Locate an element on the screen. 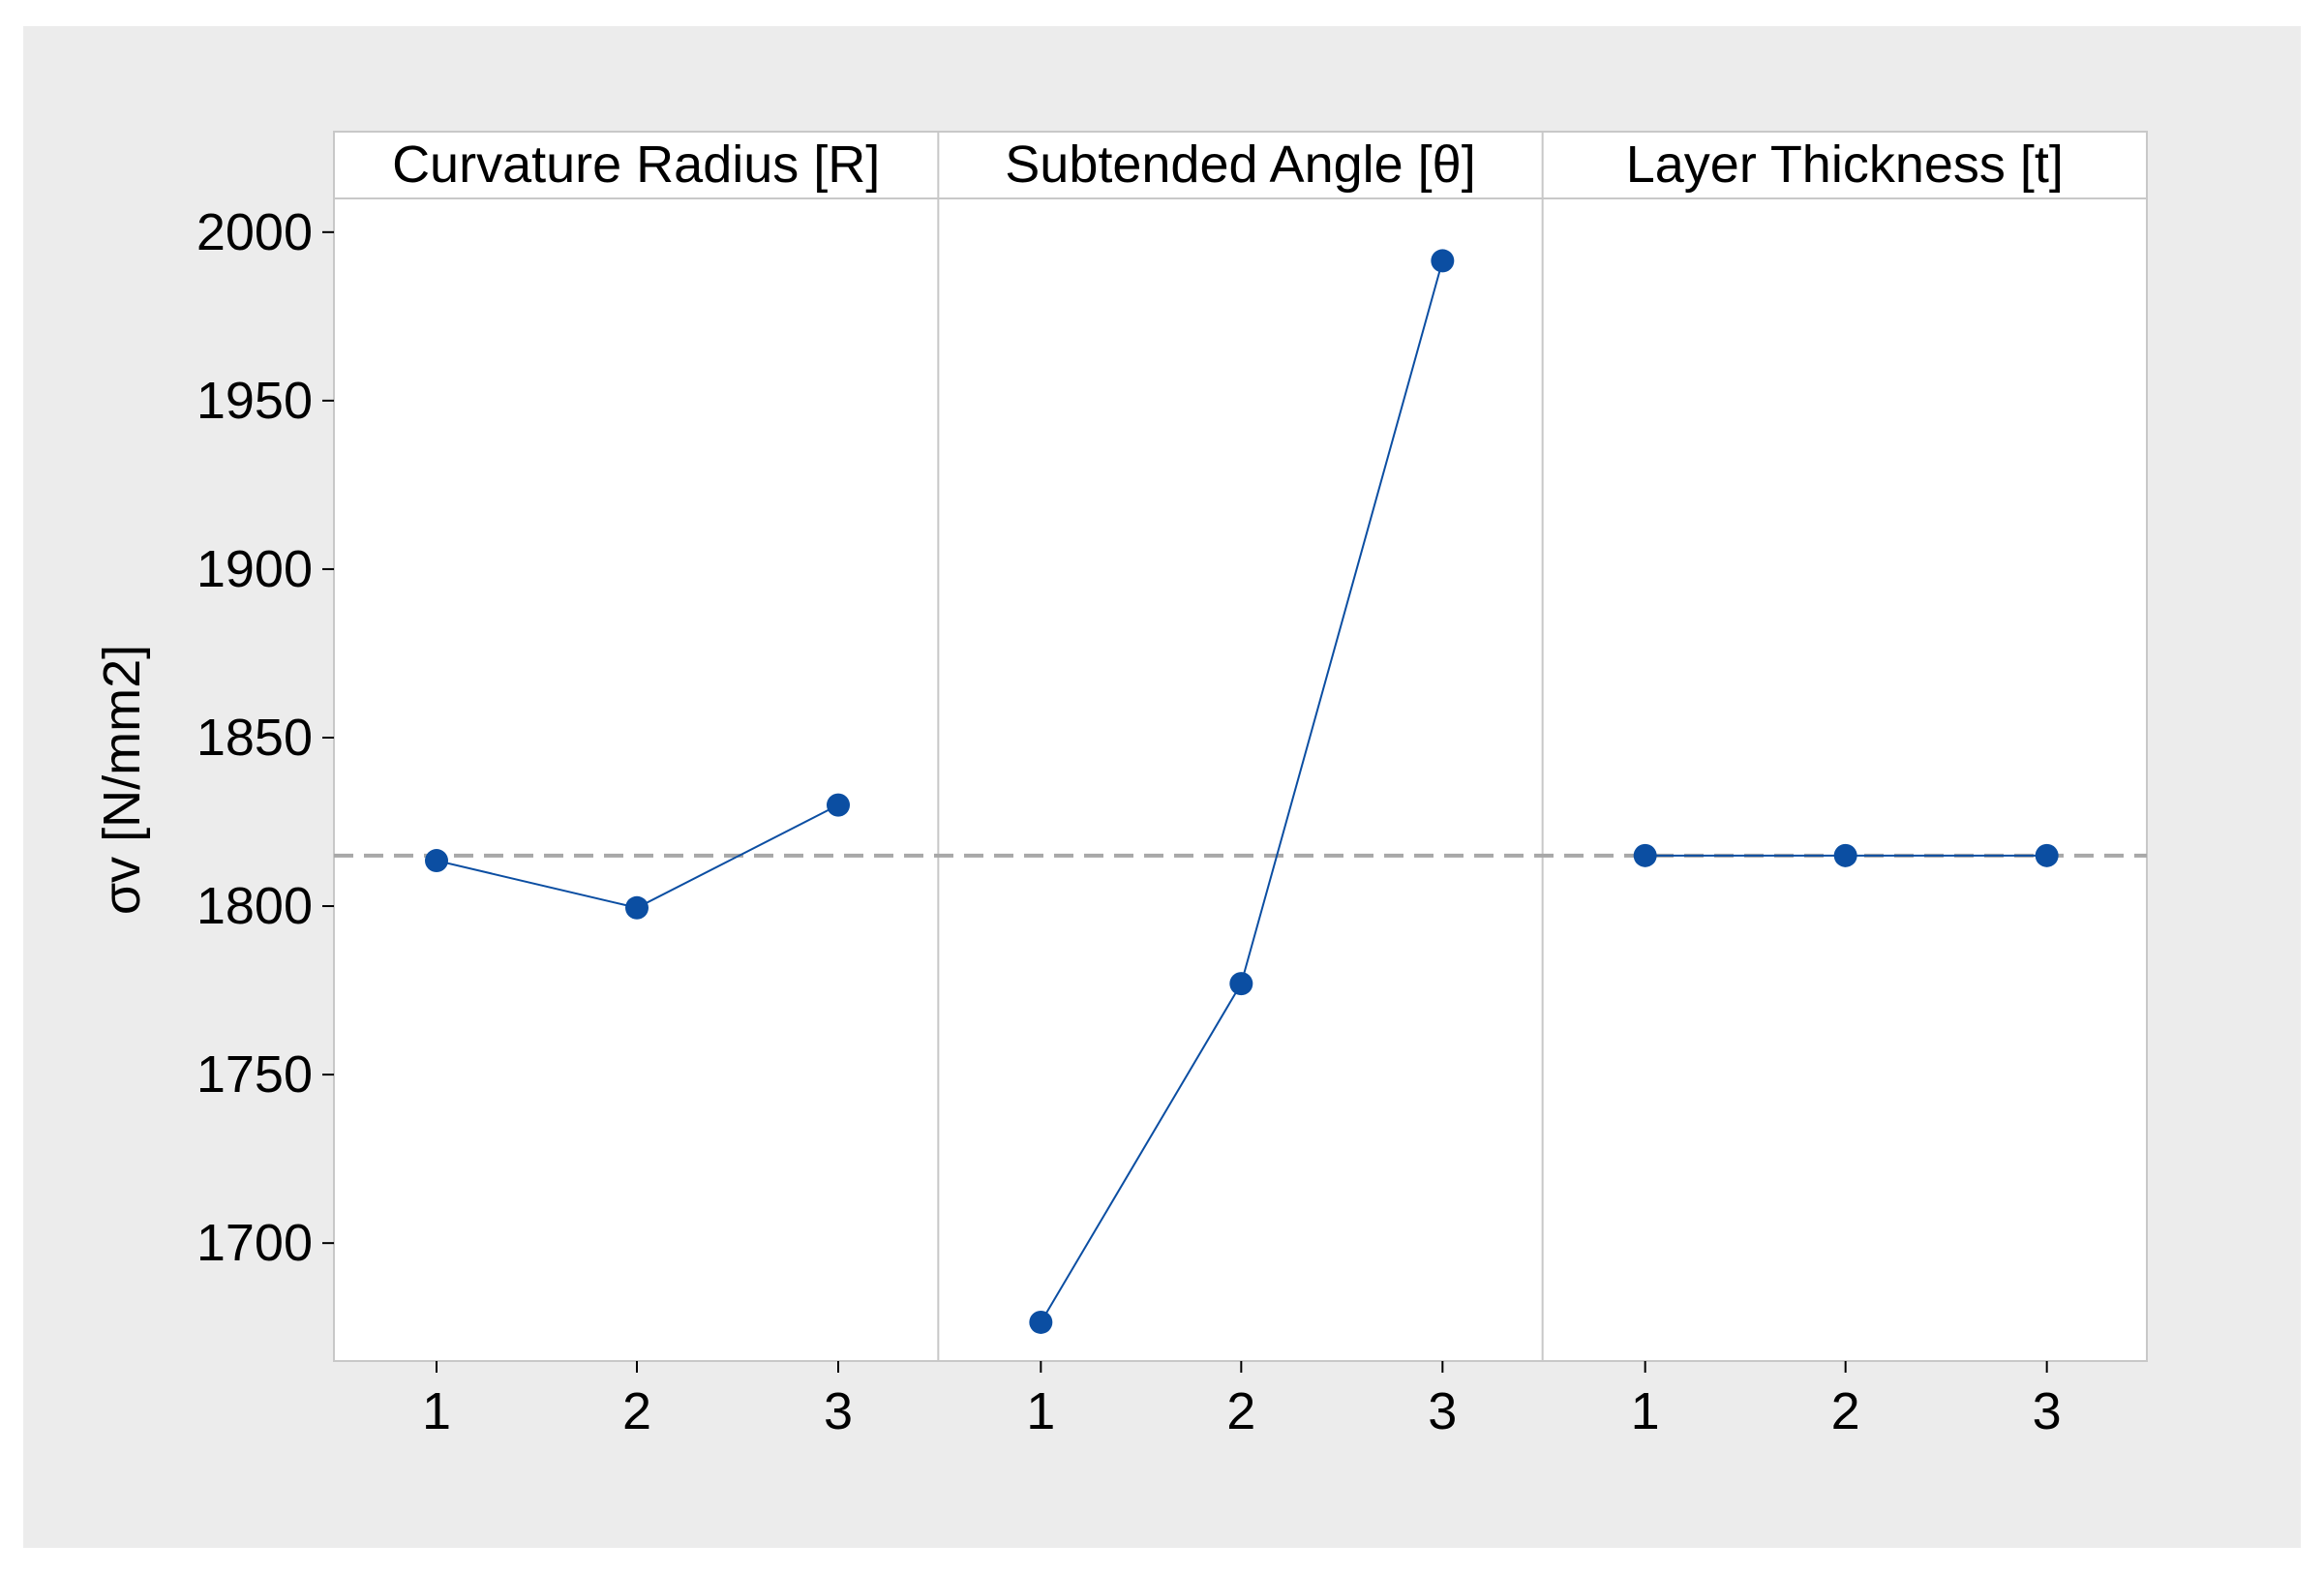 This screenshot has height=1574, width=2324. y-axis-label: σv [N/mm2] is located at coordinates (122, 780).